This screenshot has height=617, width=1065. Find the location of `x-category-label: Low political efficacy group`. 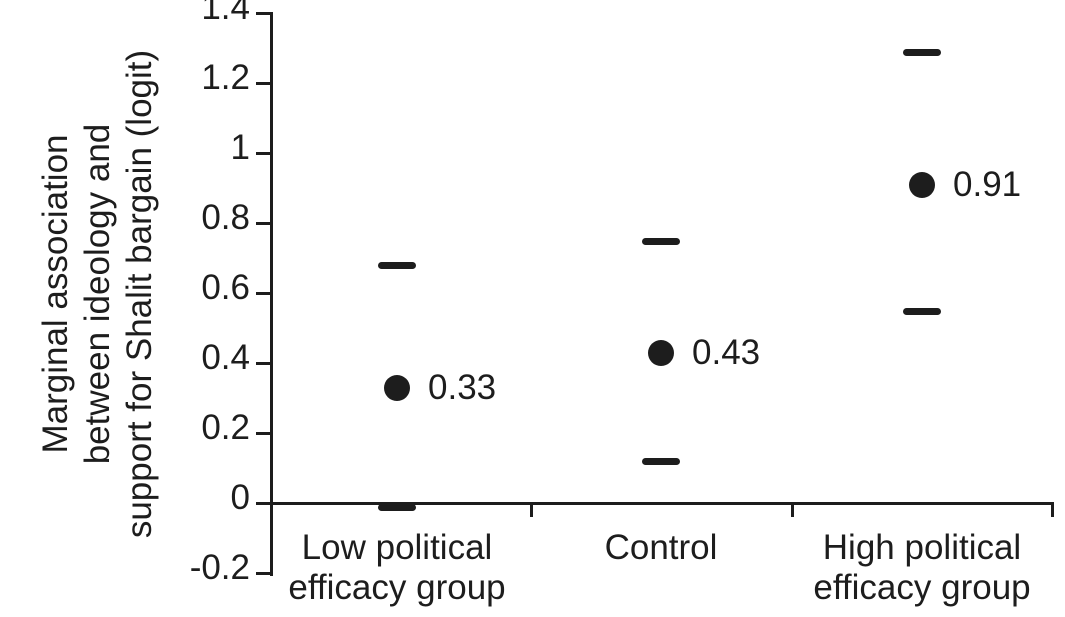

x-category-label: Low political efficacy group is located at coordinates (397, 568).